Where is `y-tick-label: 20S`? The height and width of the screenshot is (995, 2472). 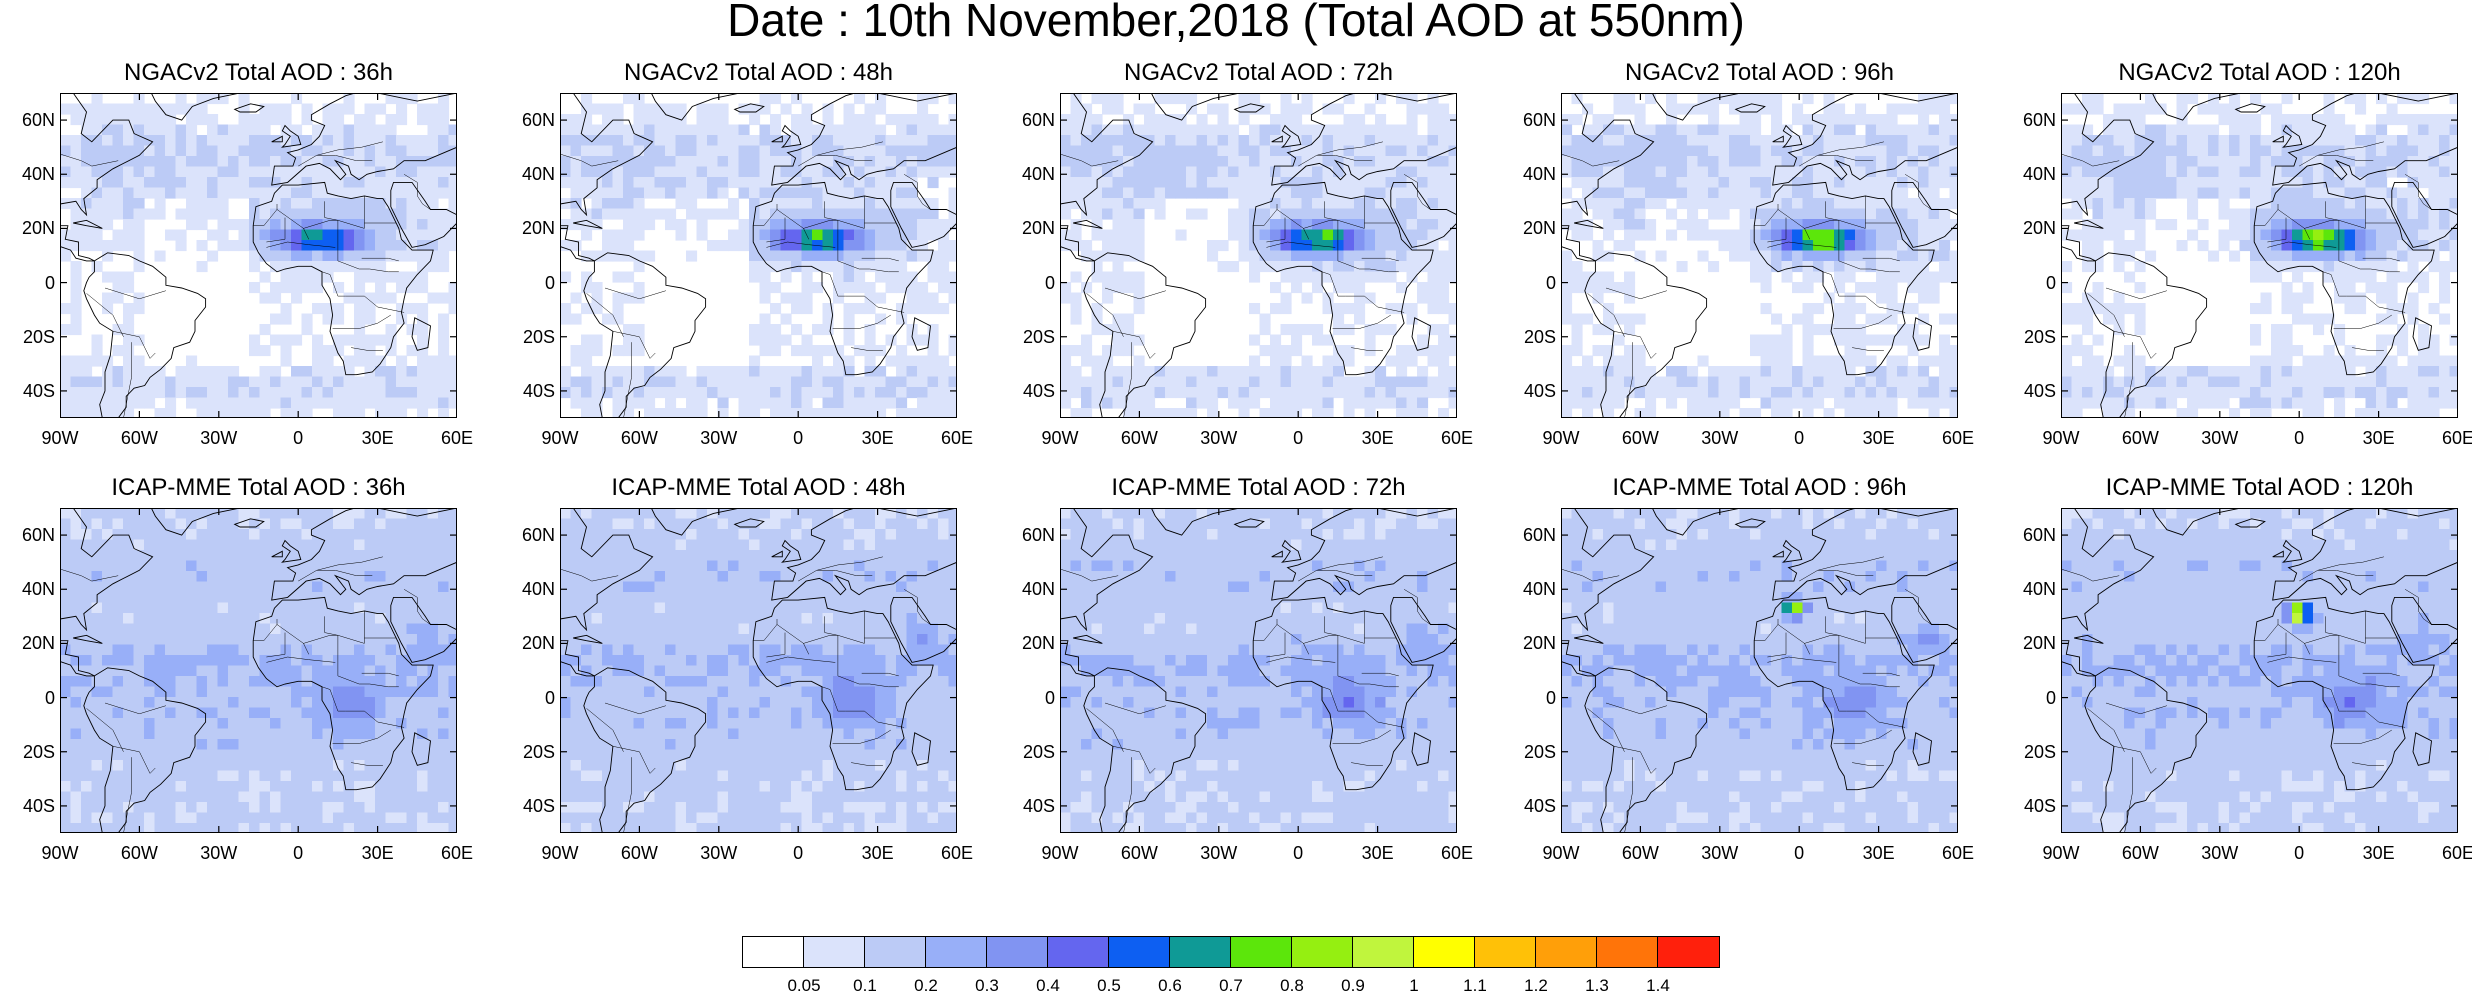 y-tick-label: 20S is located at coordinates (1540, 337).